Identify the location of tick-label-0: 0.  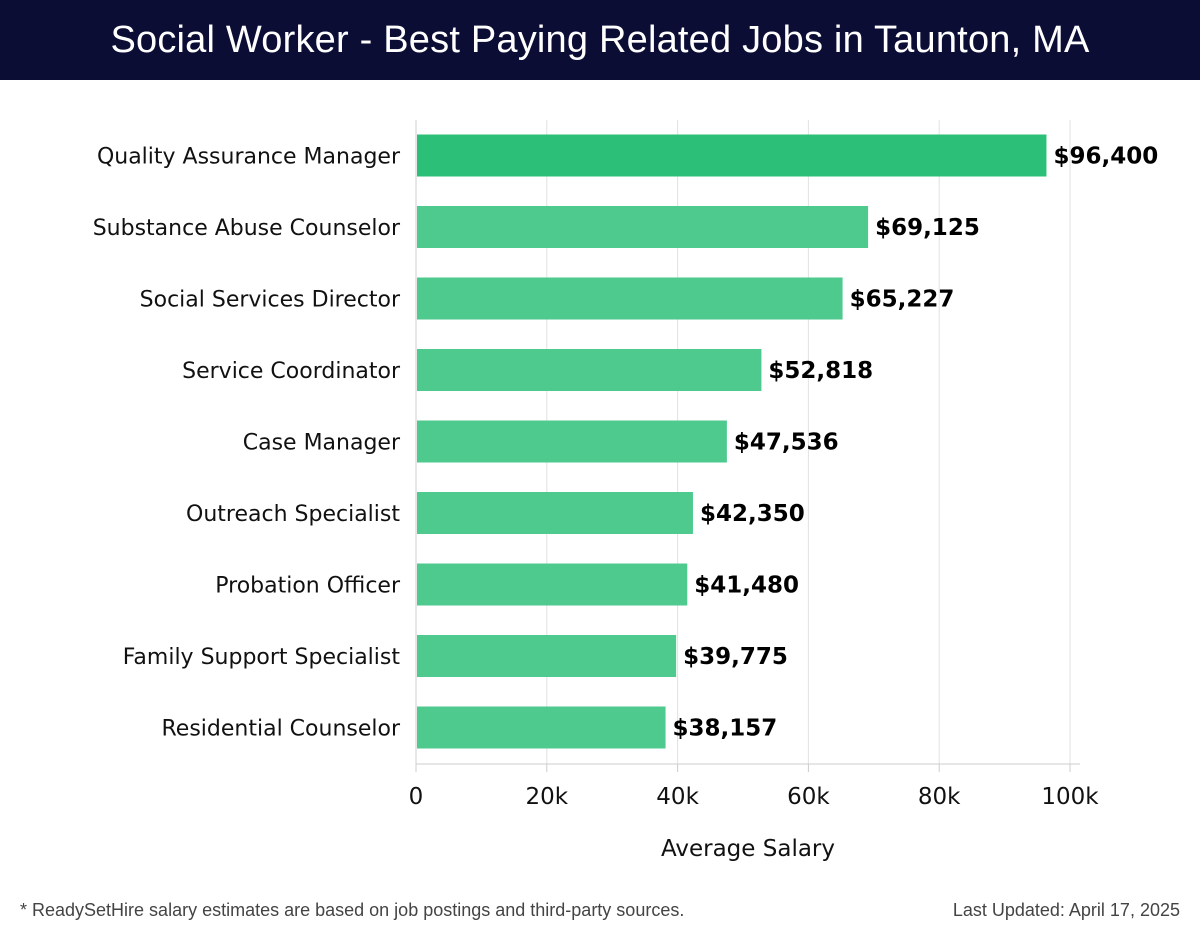
(416, 797).